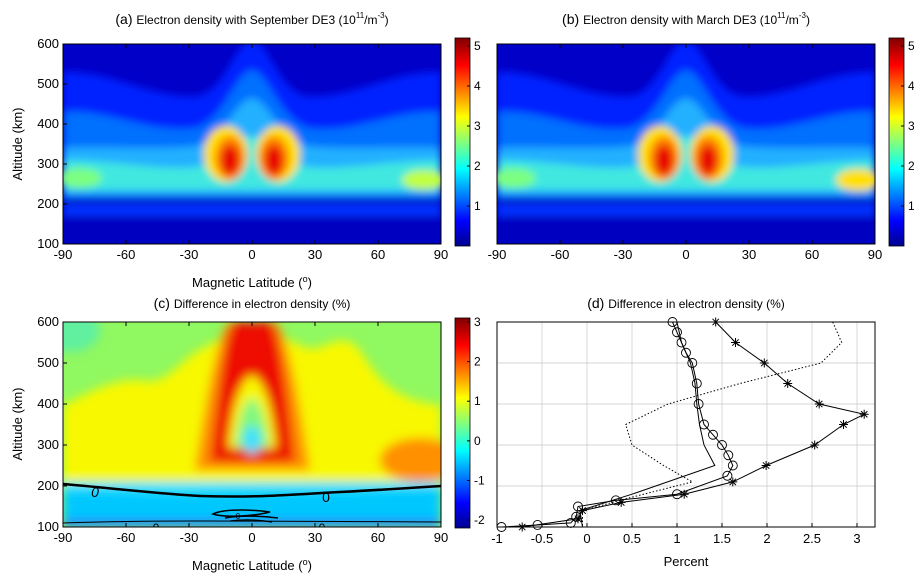  What do you see at coordinates (251, 537) in the screenshot?
I see `panel-c-xtick-label: 0` at bounding box center [251, 537].